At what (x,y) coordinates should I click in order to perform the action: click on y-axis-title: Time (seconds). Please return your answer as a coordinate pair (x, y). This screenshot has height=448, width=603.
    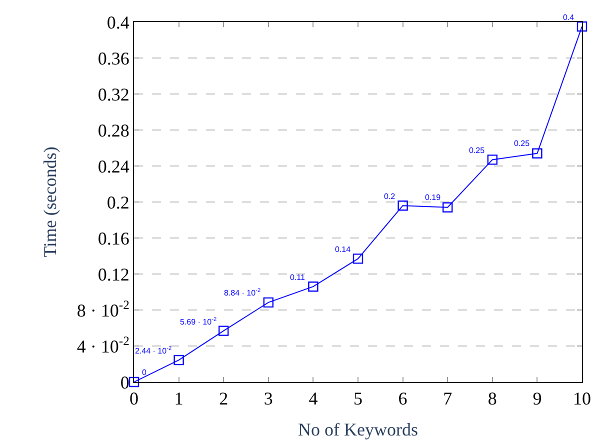
    Looking at the image, I should click on (50, 202).